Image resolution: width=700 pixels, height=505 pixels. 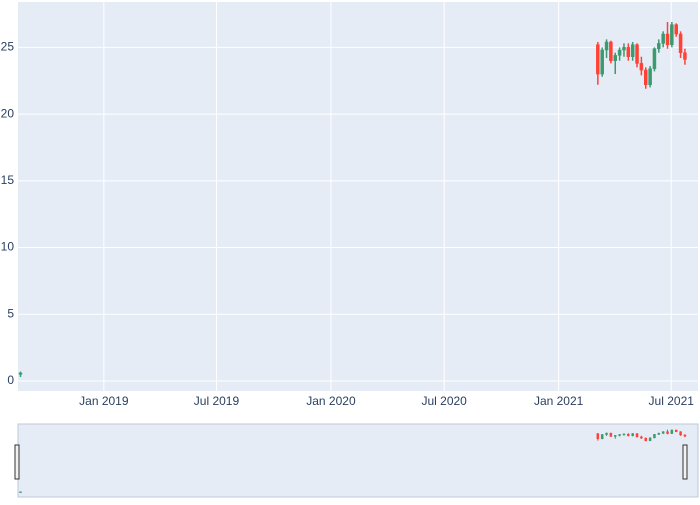 I want to click on y-tick-label: 0, so click(x=10, y=380).